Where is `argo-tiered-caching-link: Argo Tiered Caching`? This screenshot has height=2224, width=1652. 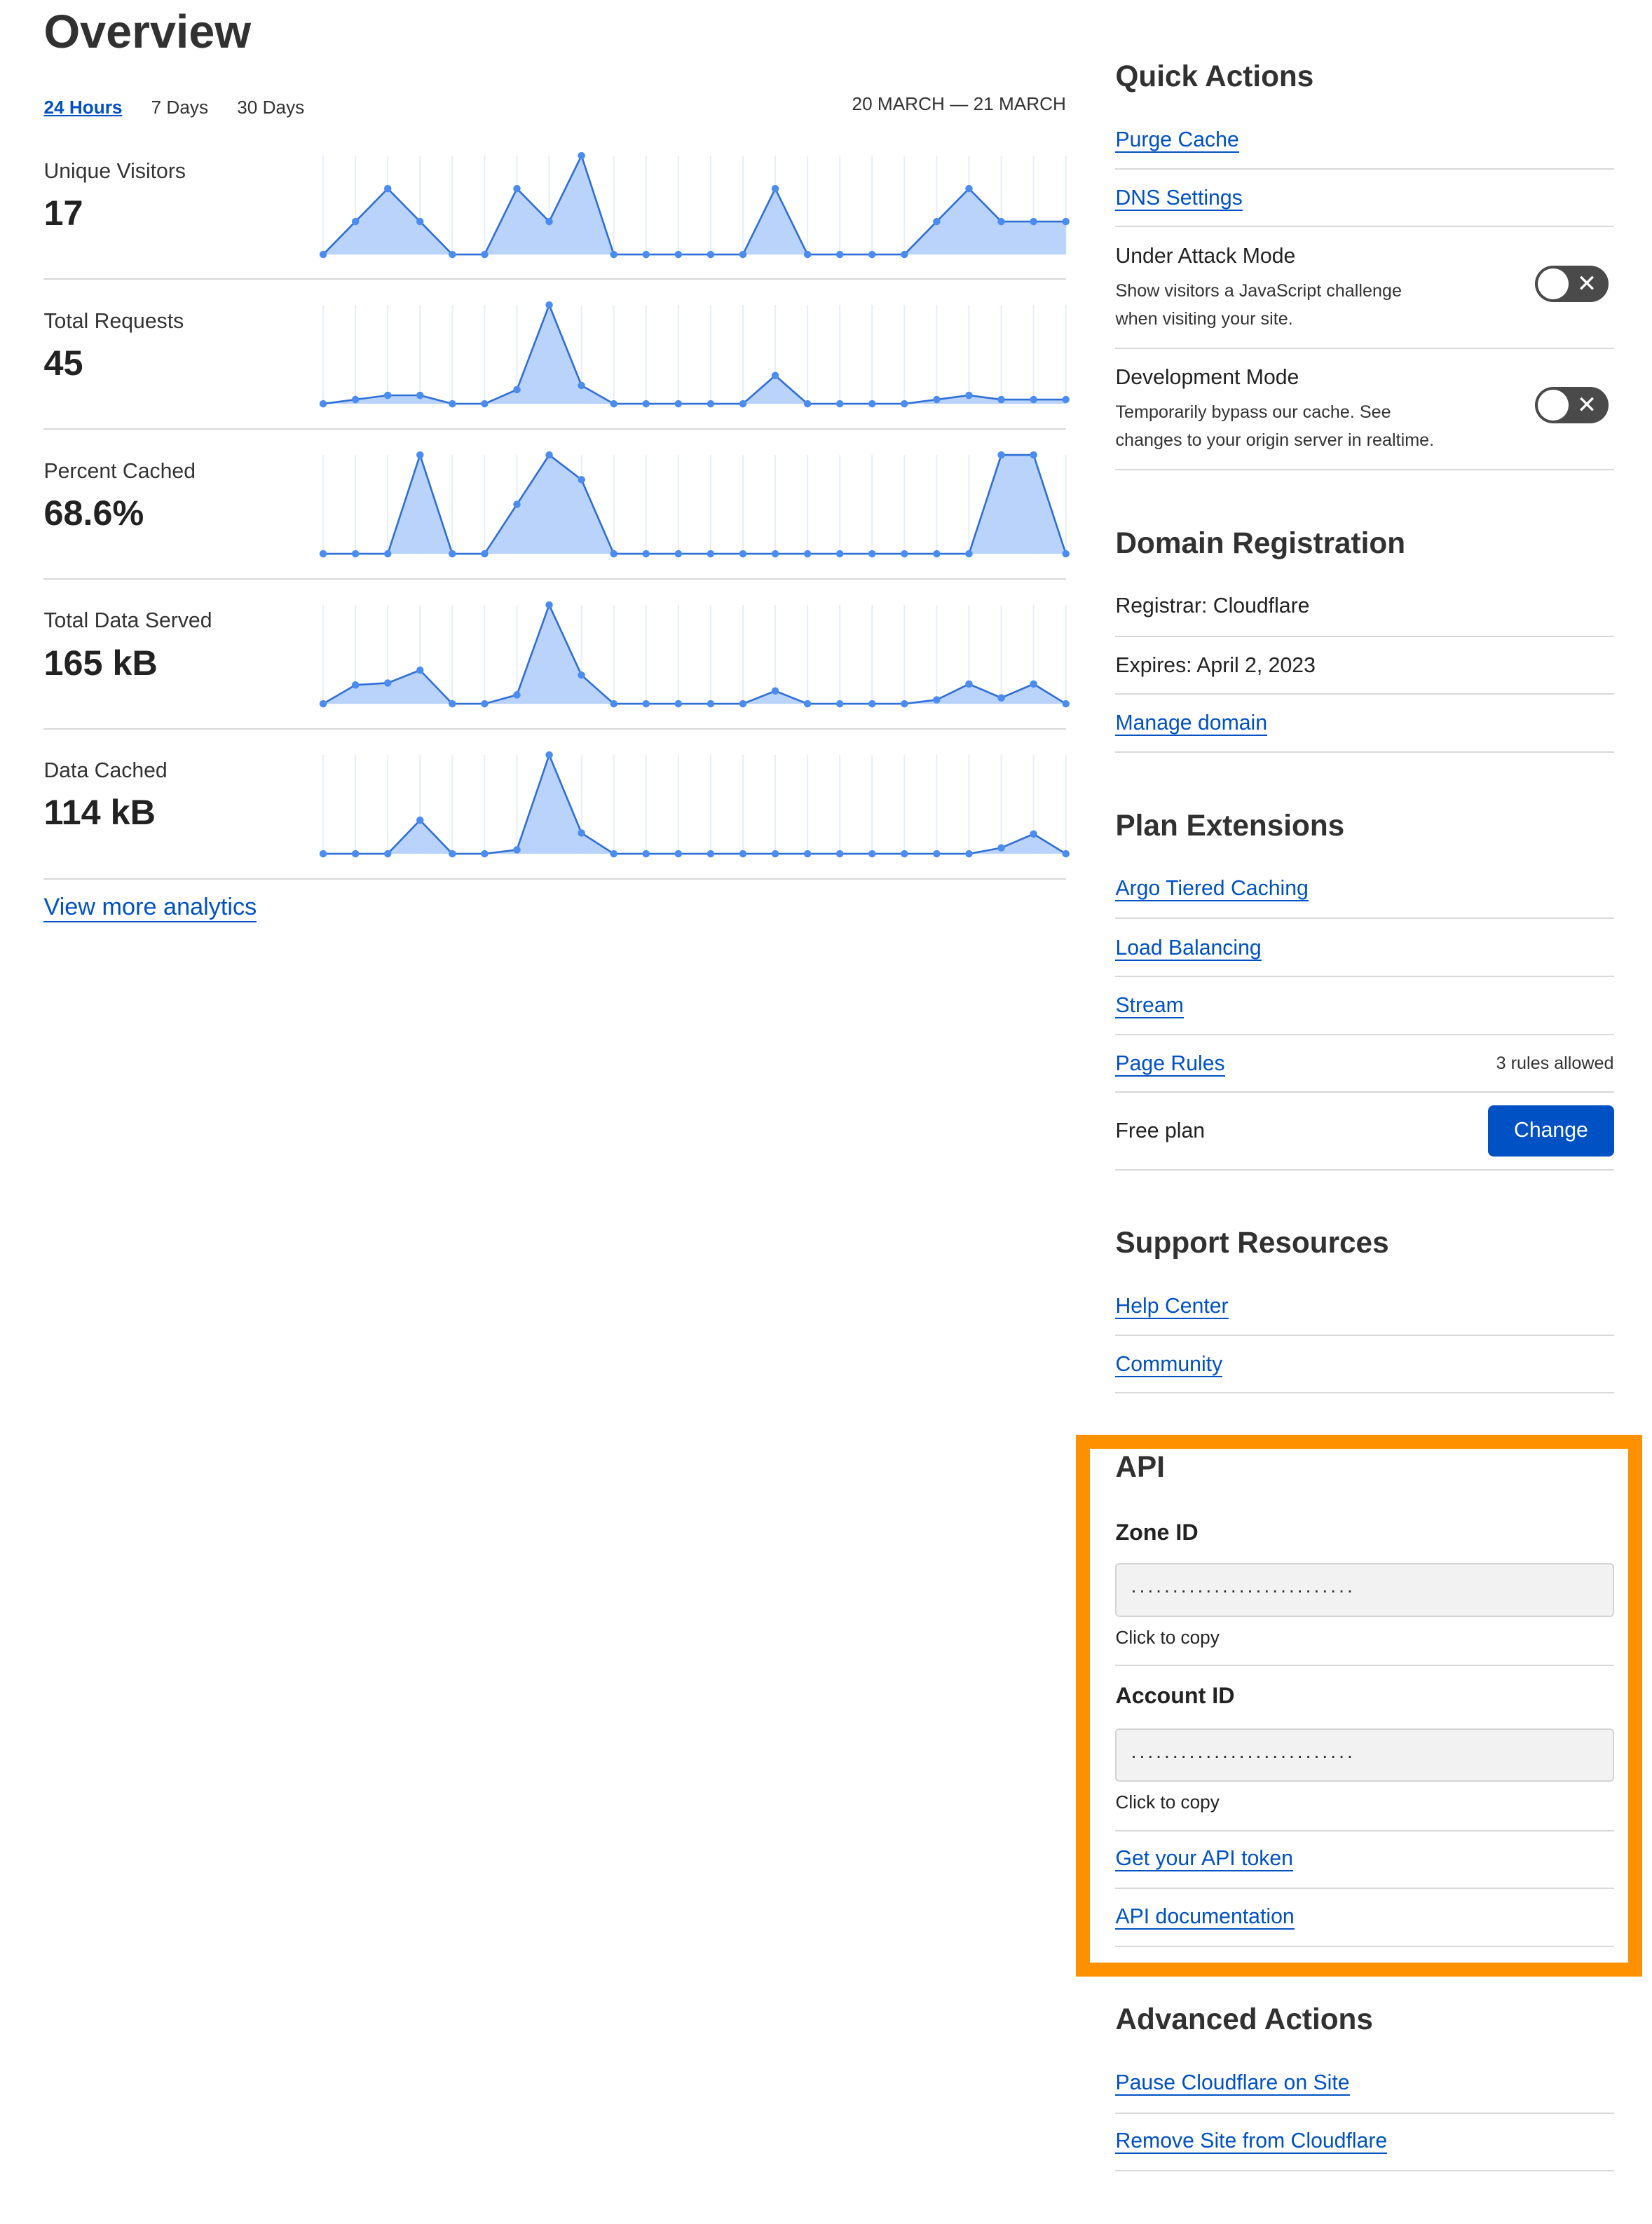 argo-tiered-caching-link: Argo Tiered Caching is located at coordinates (1212, 889).